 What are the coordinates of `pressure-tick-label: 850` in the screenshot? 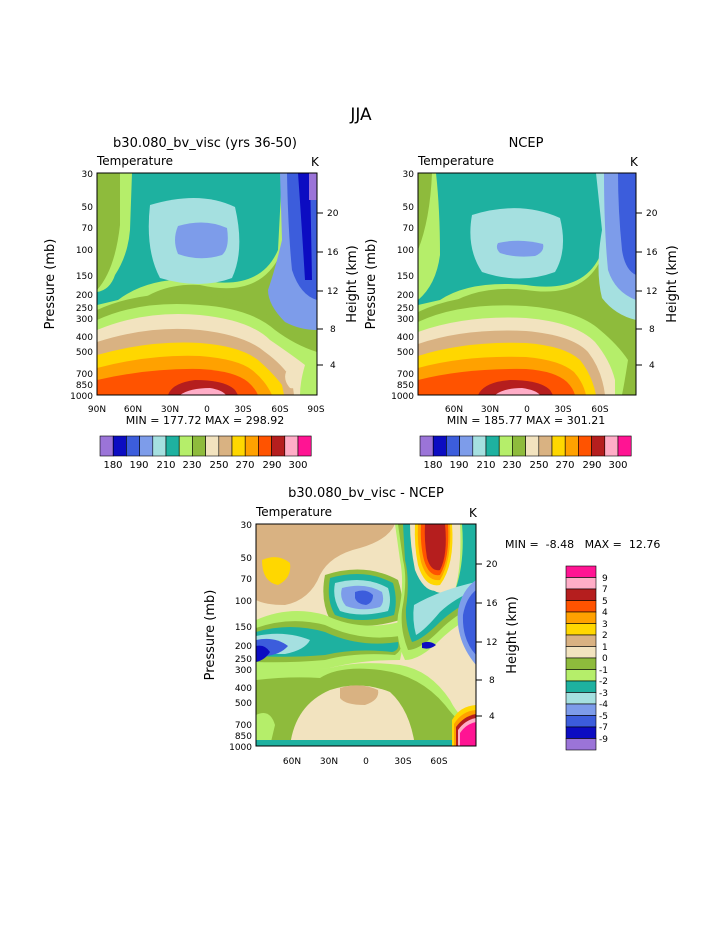 It's located at (243, 737).